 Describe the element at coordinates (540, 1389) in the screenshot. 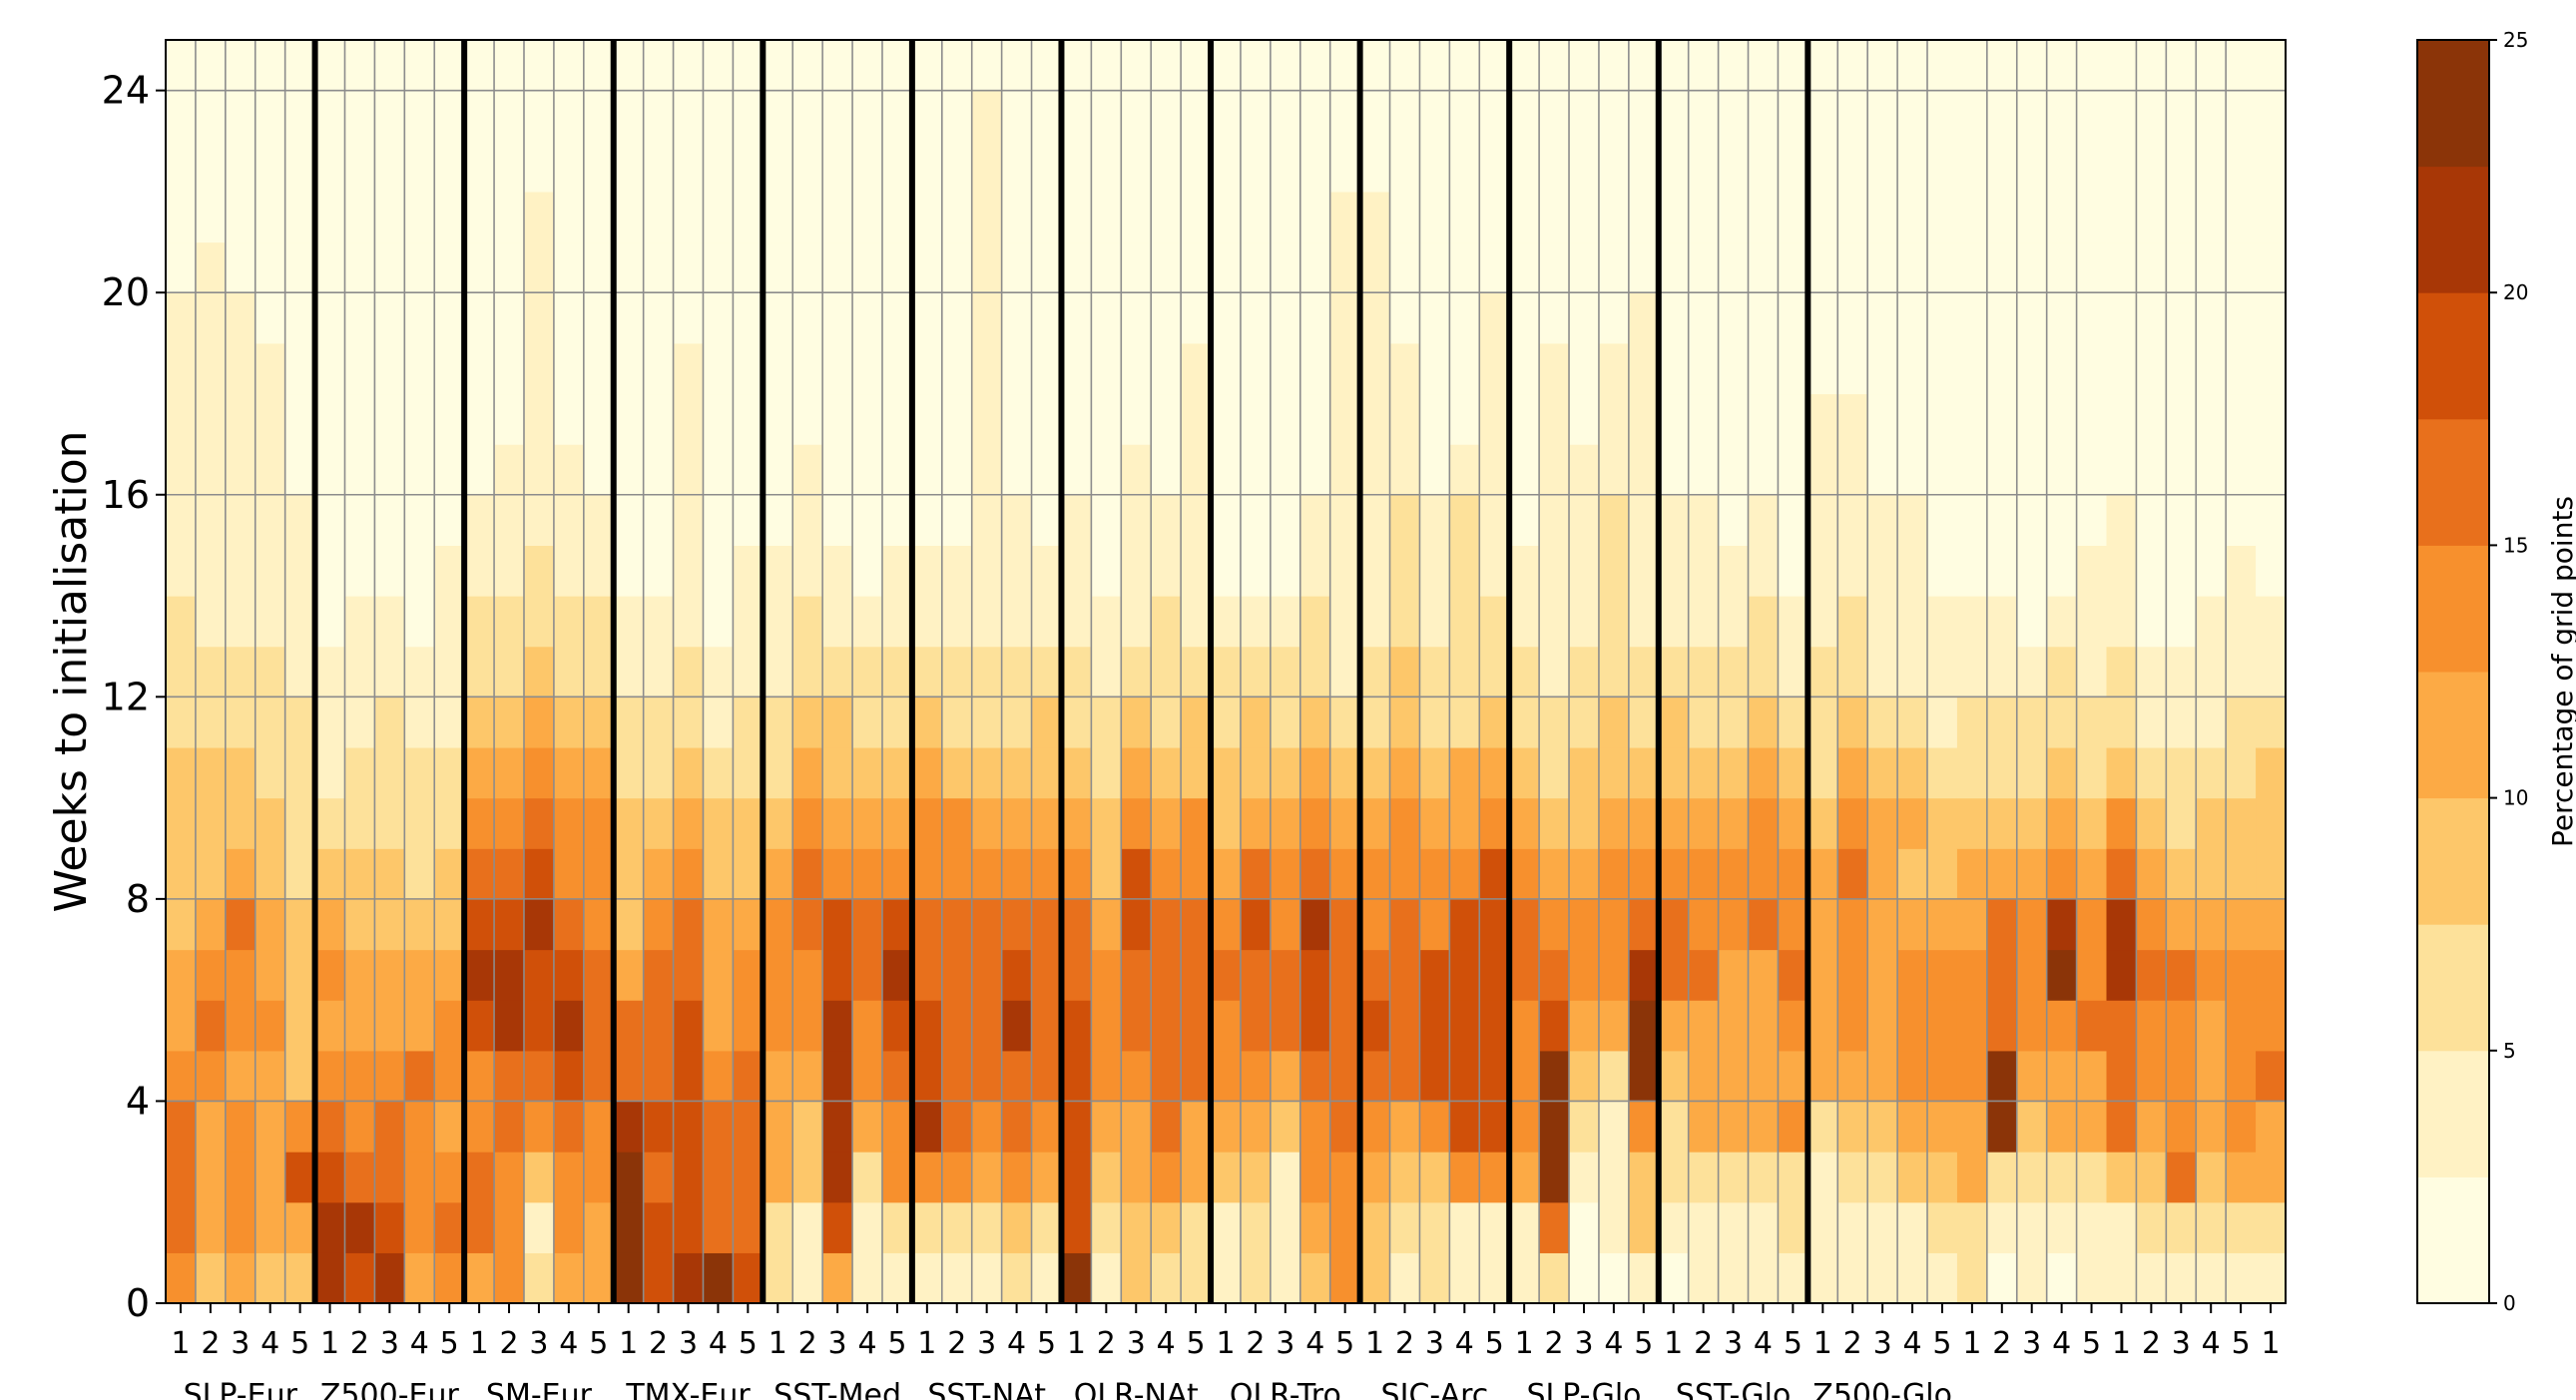

I see `group-label: SM-Eur` at that location.